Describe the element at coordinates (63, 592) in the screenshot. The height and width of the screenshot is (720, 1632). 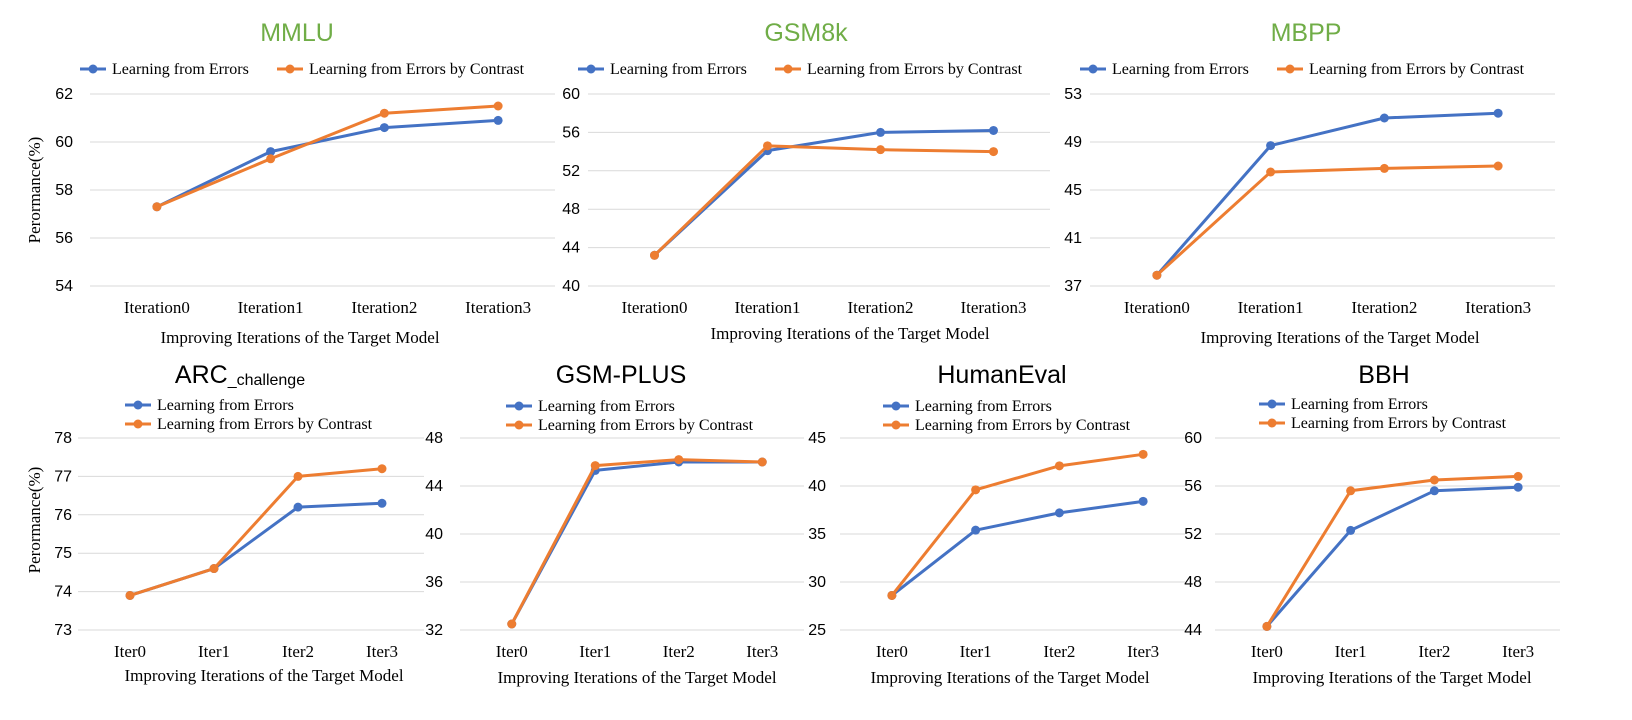
I see `y-tick-label: 74` at that location.